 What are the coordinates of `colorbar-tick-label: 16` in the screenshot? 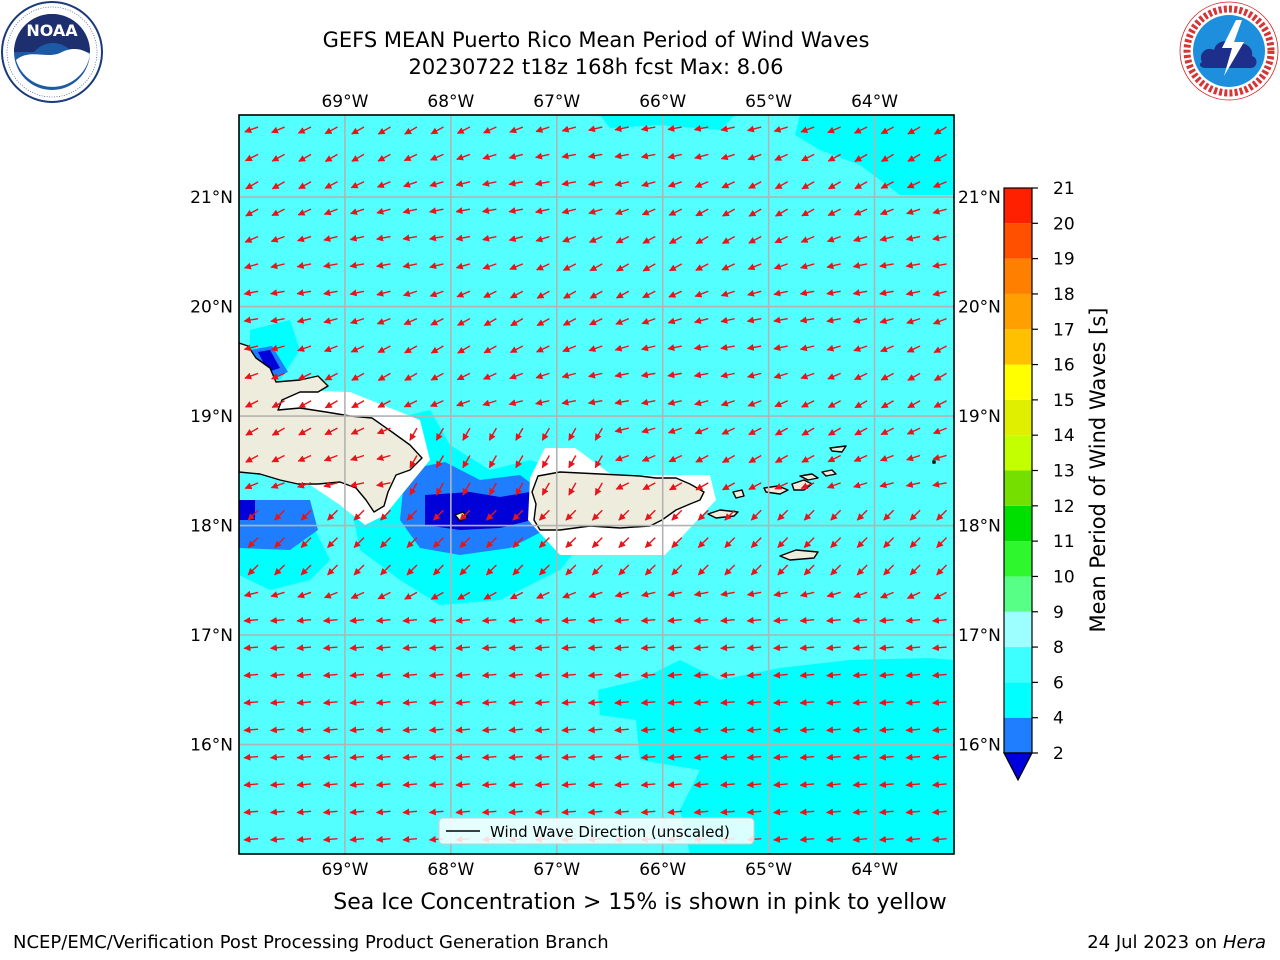 It's located at (1064, 366).